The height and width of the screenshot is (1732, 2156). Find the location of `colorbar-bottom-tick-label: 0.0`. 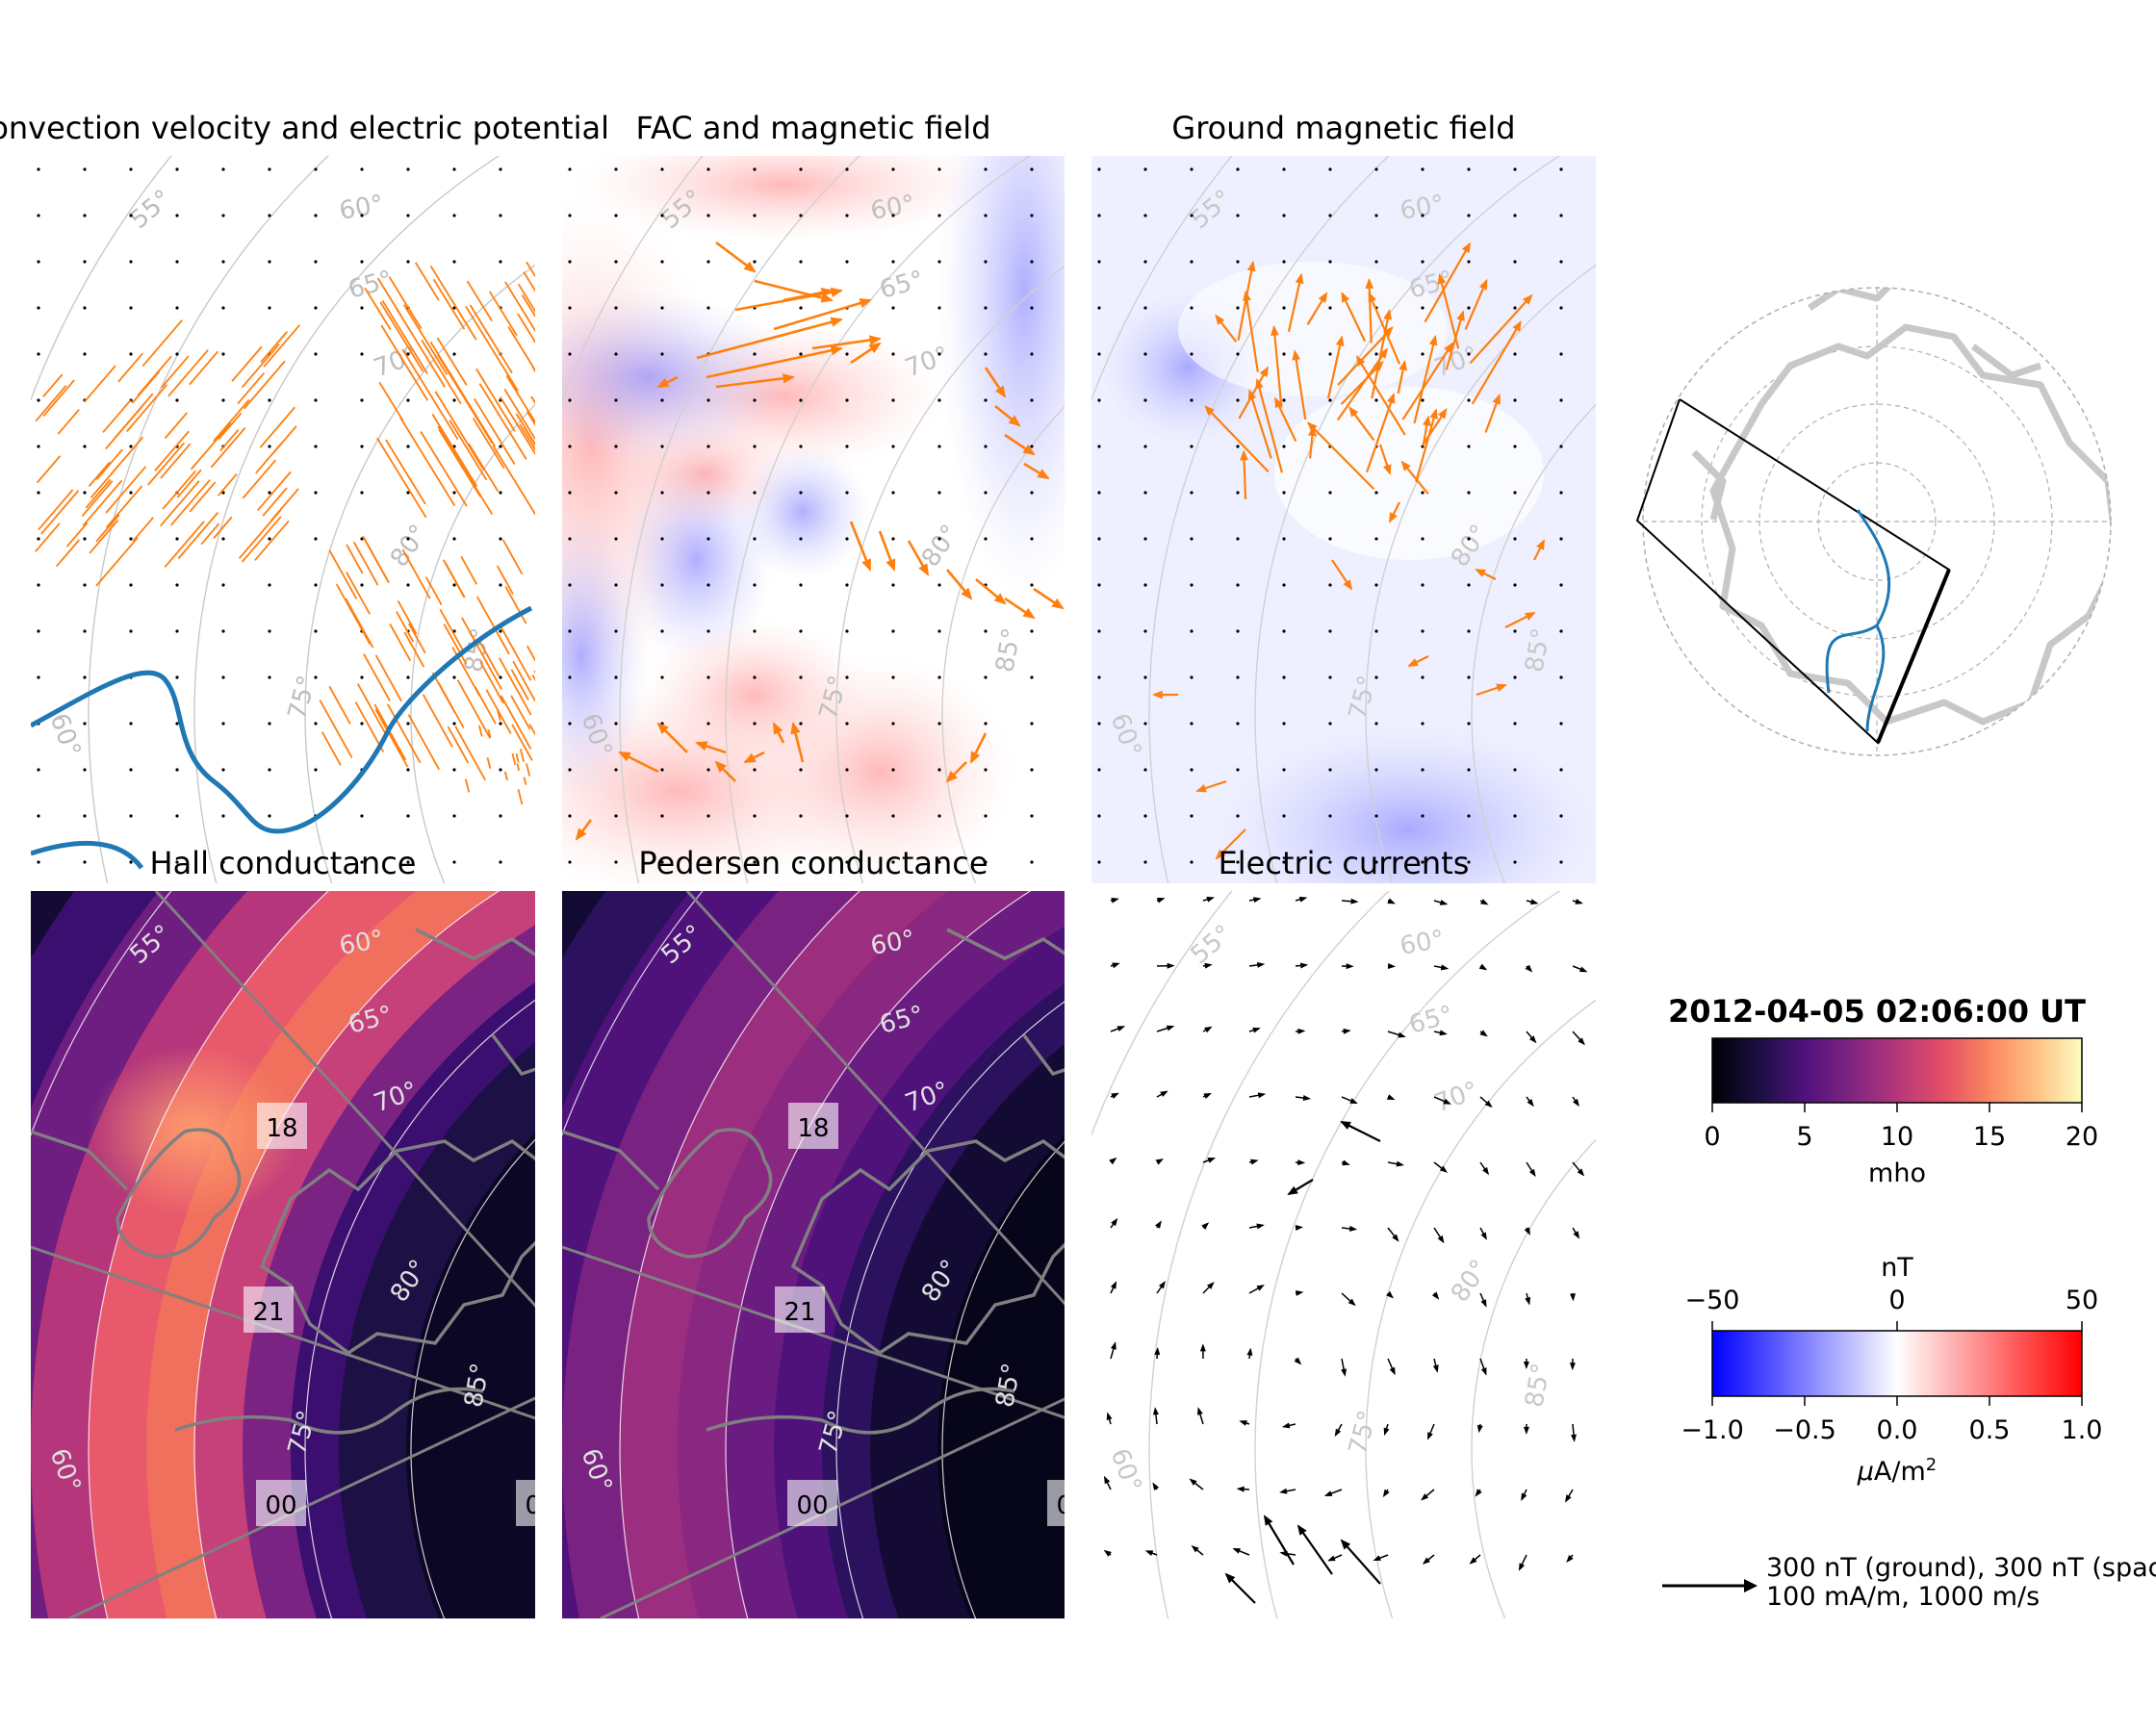

colorbar-bottom-tick-label: 0.0 is located at coordinates (1897, 1430).